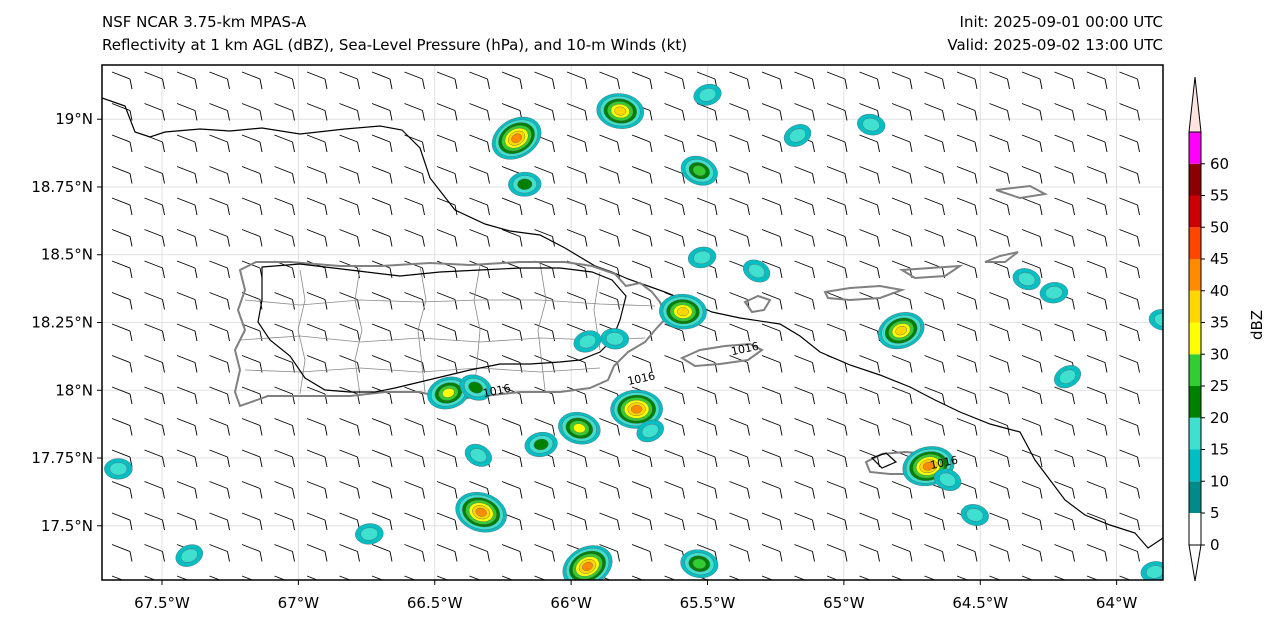 This screenshot has height=625, width=1280. Describe the element at coordinates (516, 138) in the screenshot. I see `reflectivity-contour` at that location.